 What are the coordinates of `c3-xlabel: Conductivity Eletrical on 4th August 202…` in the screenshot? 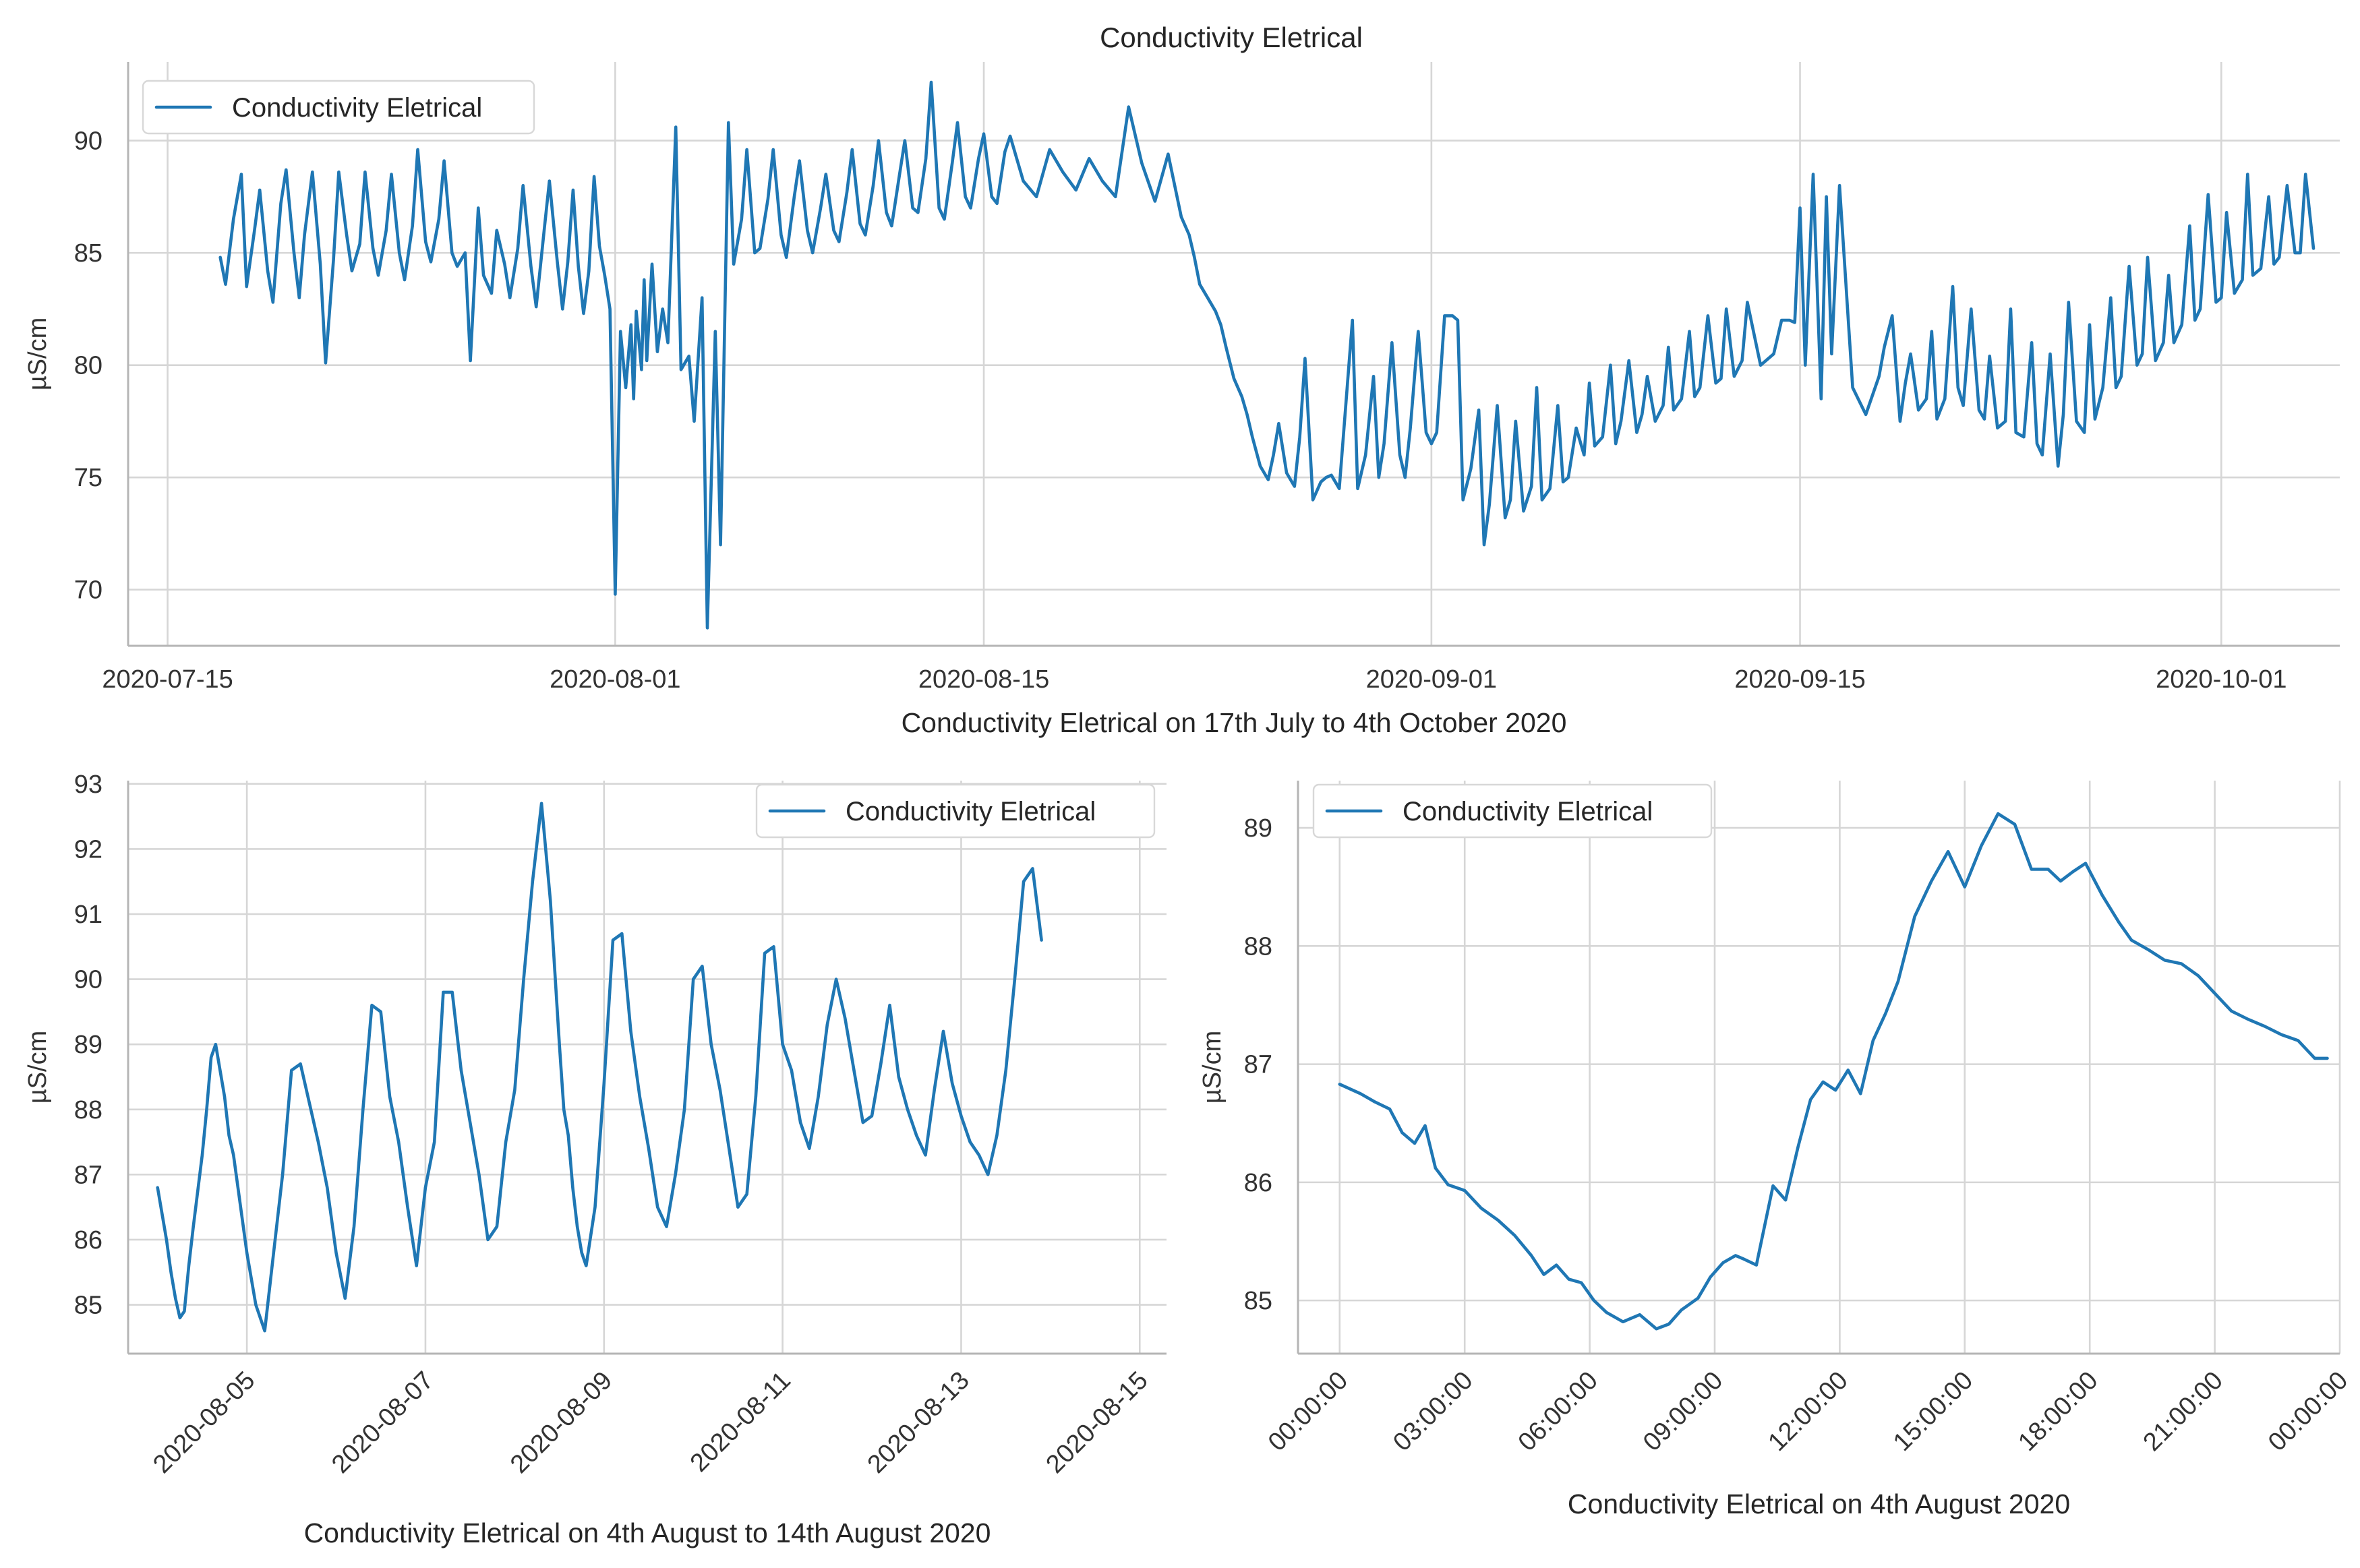 It's located at (1819, 1503).